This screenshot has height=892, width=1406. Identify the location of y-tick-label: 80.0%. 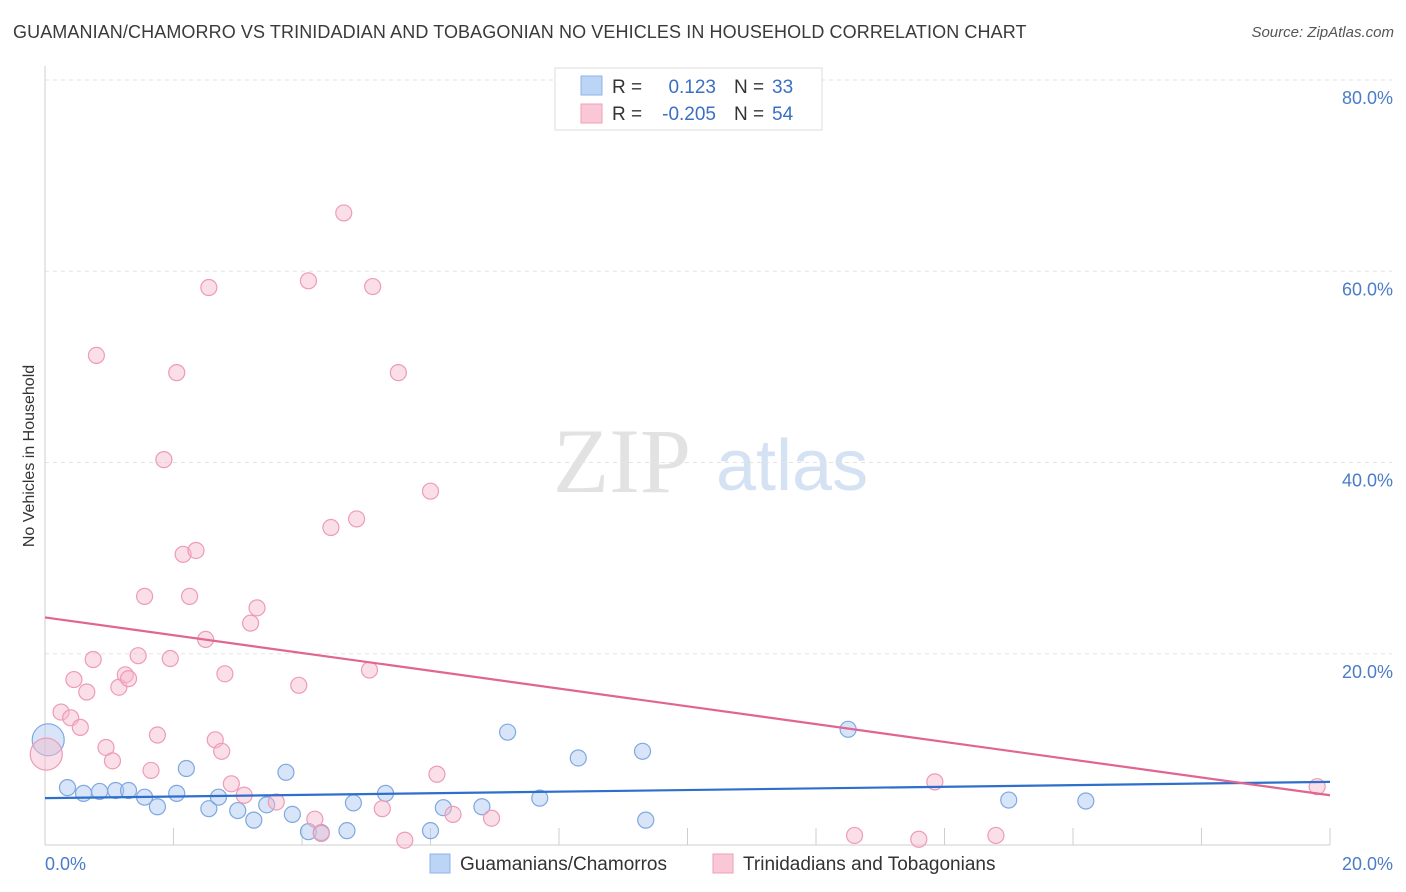
(1367, 98).